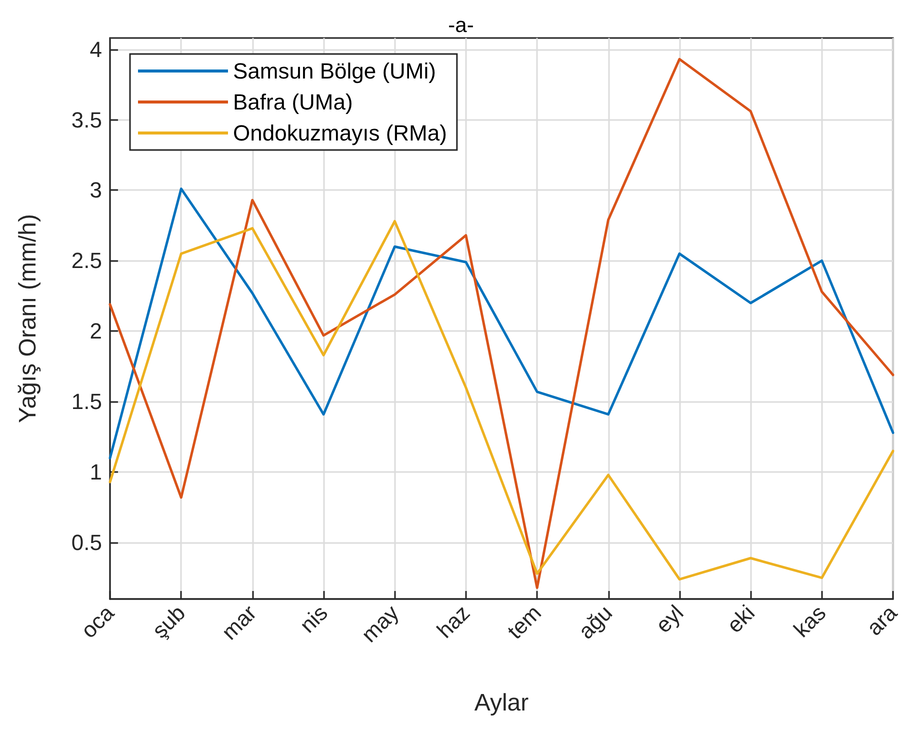 Image resolution: width=922 pixels, height=738 pixels. I want to click on x-tick-label: haz, so click(453, 621).